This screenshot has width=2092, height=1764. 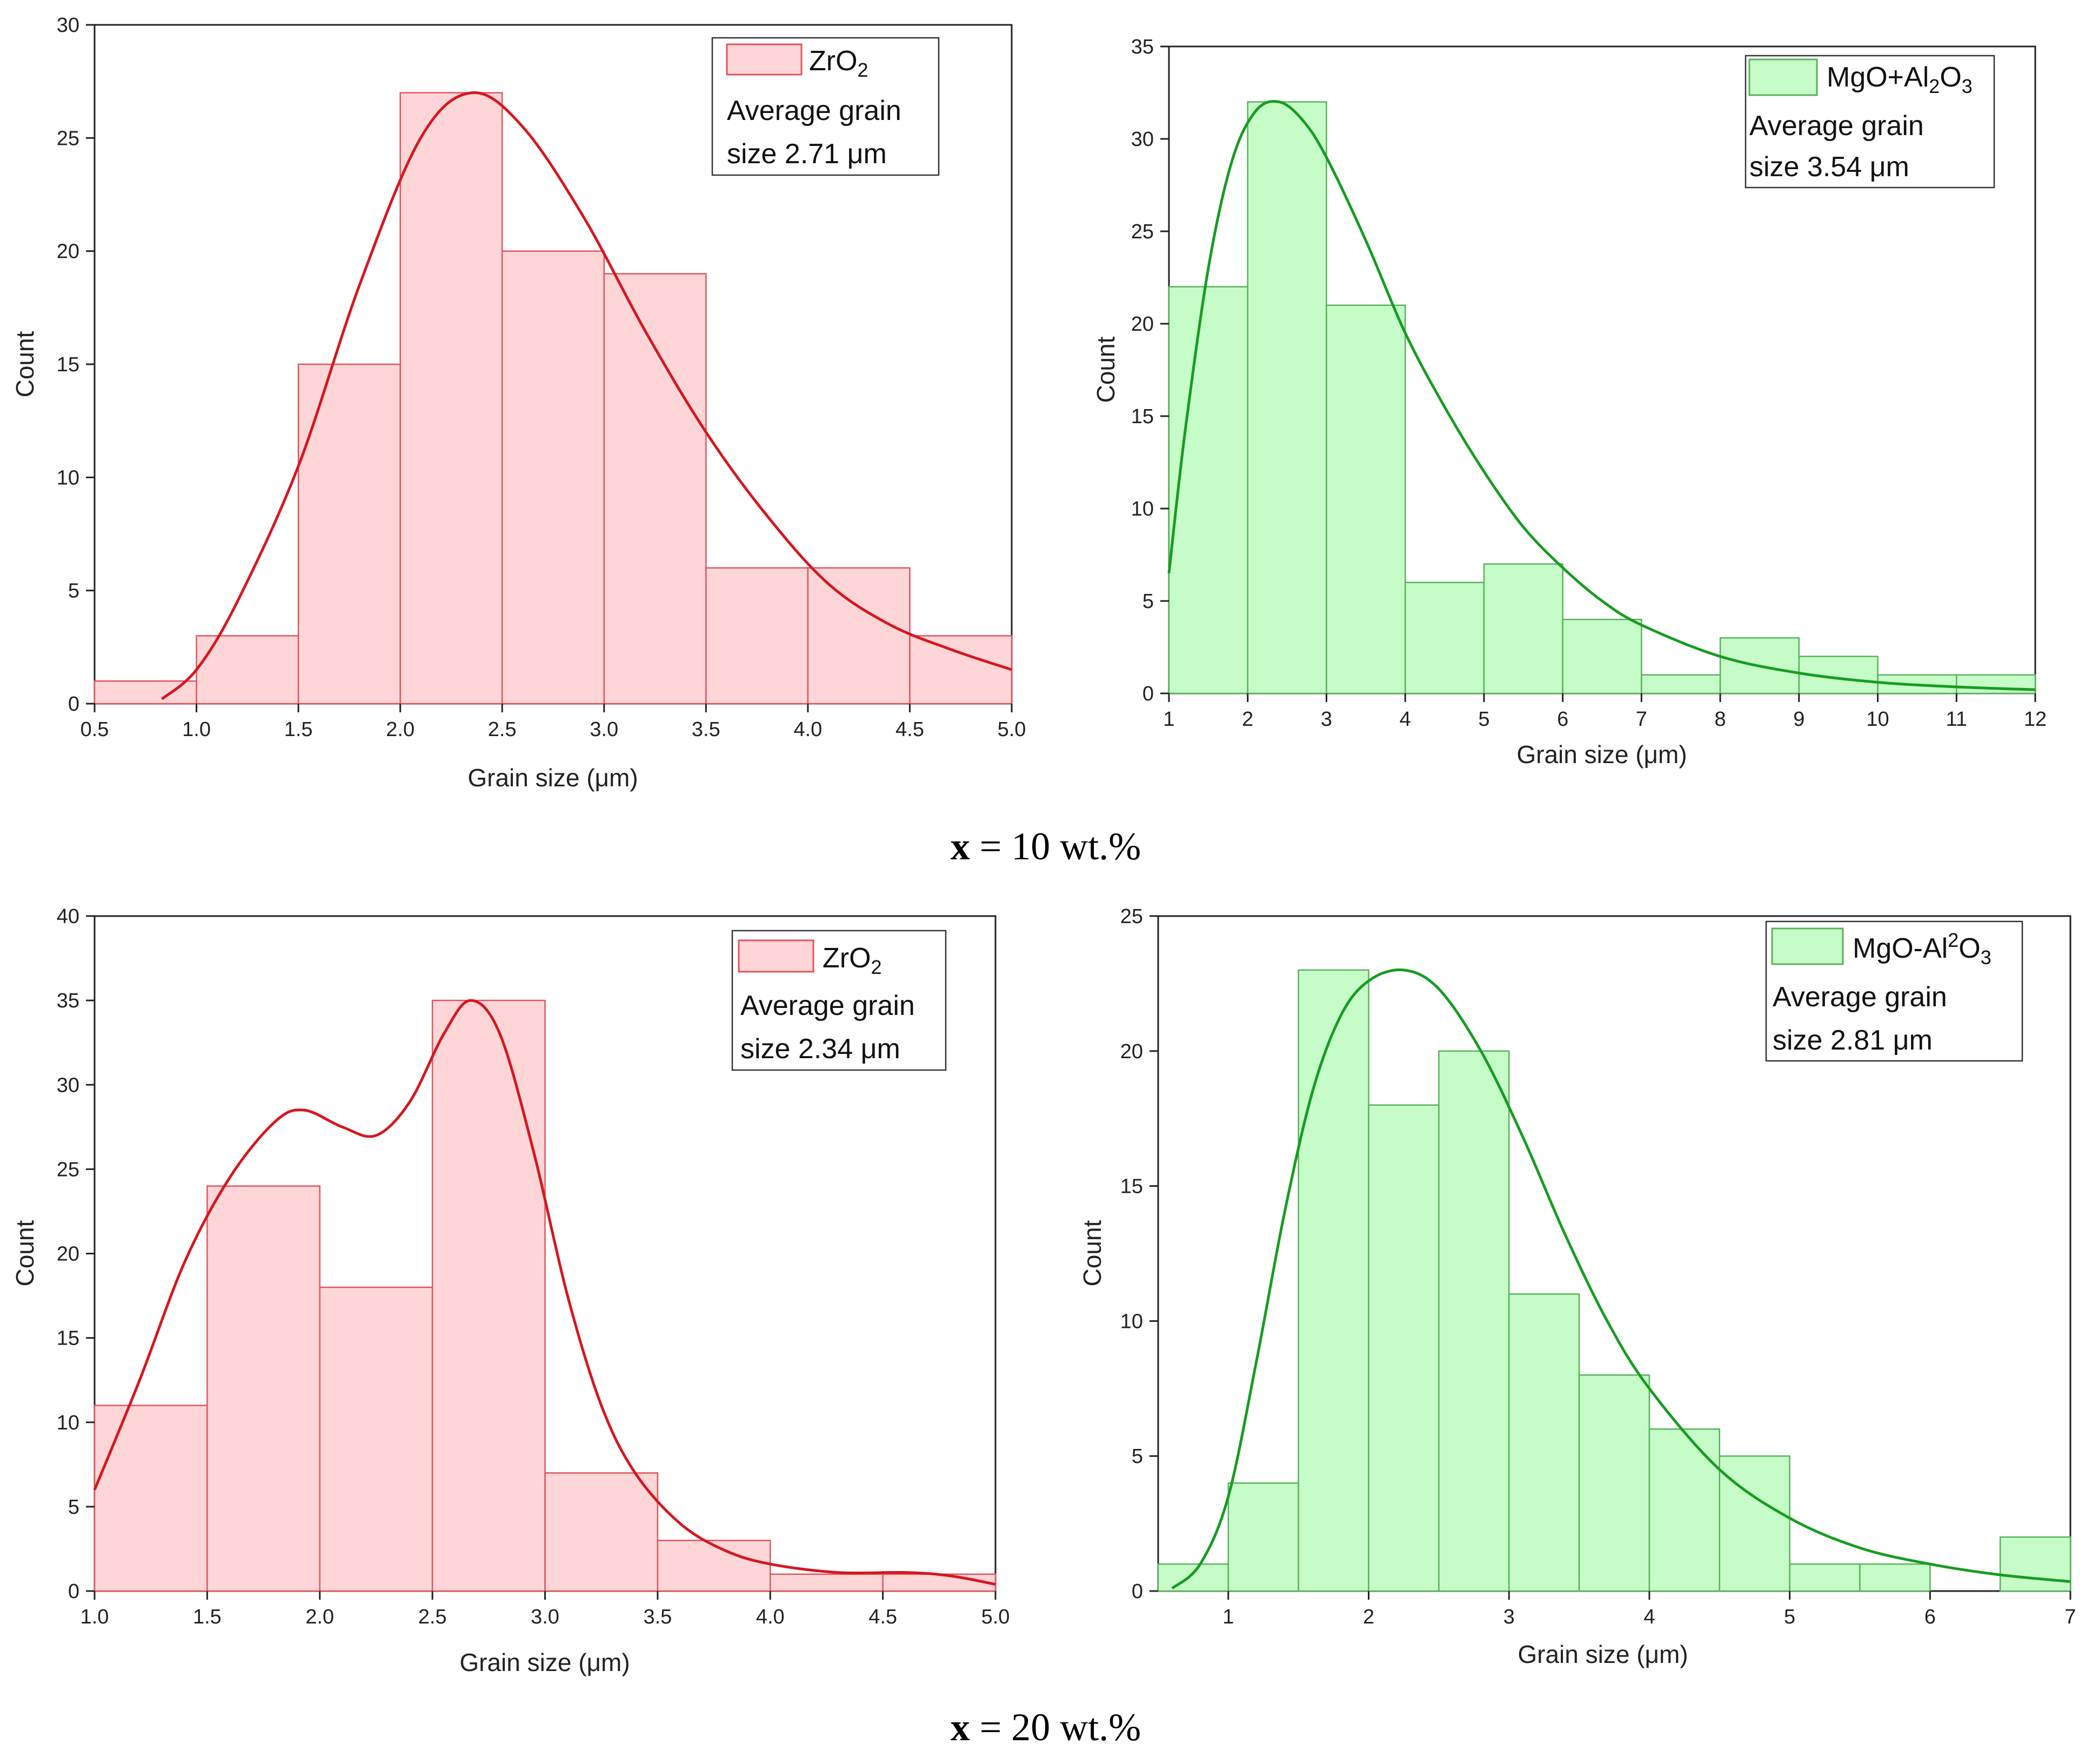 I want to click on y-tick-label: 40, so click(x=68, y=916).